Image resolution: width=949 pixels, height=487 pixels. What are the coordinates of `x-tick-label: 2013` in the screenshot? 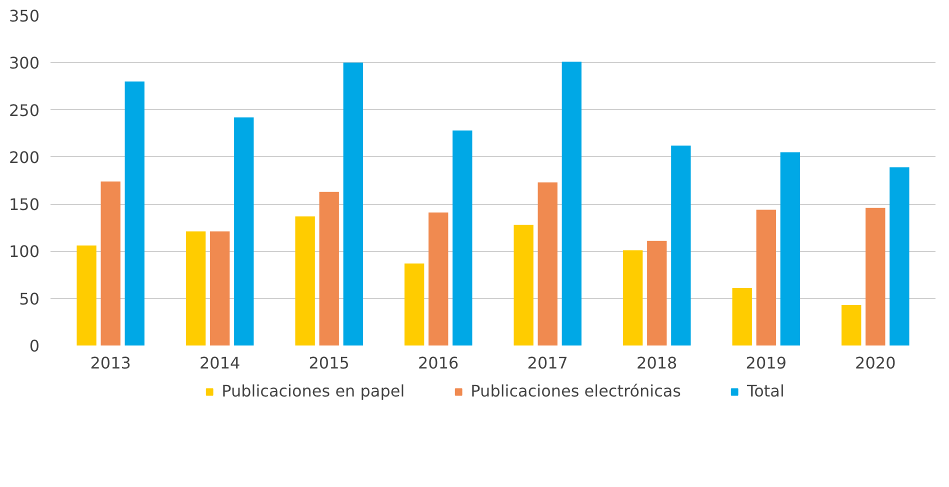 It's located at (110, 363).